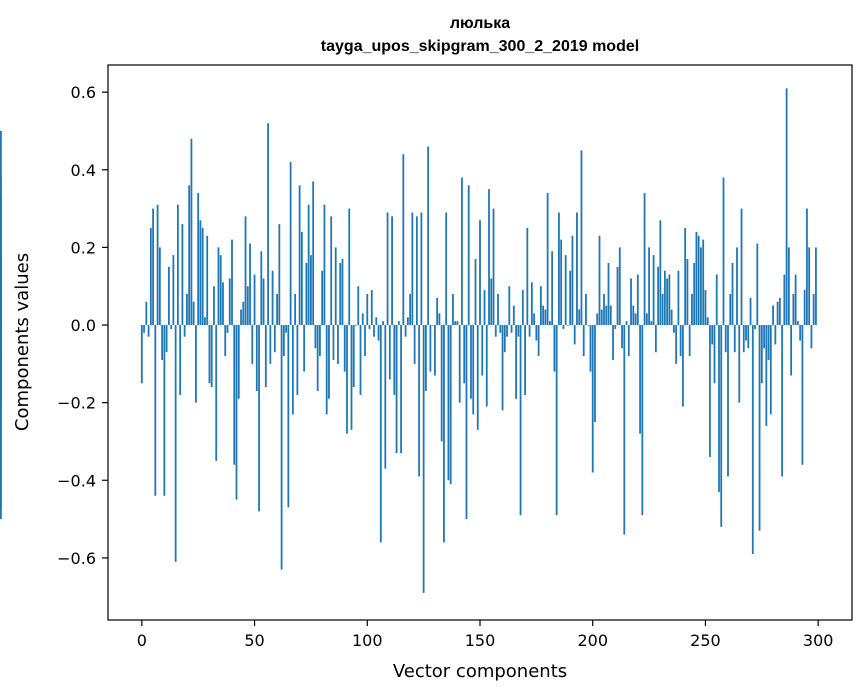 This screenshot has height=696, width=867. What do you see at coordinates (83, 247) in the screenshot?
I see `y-tick-label: 0.2` at bounding box center [83, 247].